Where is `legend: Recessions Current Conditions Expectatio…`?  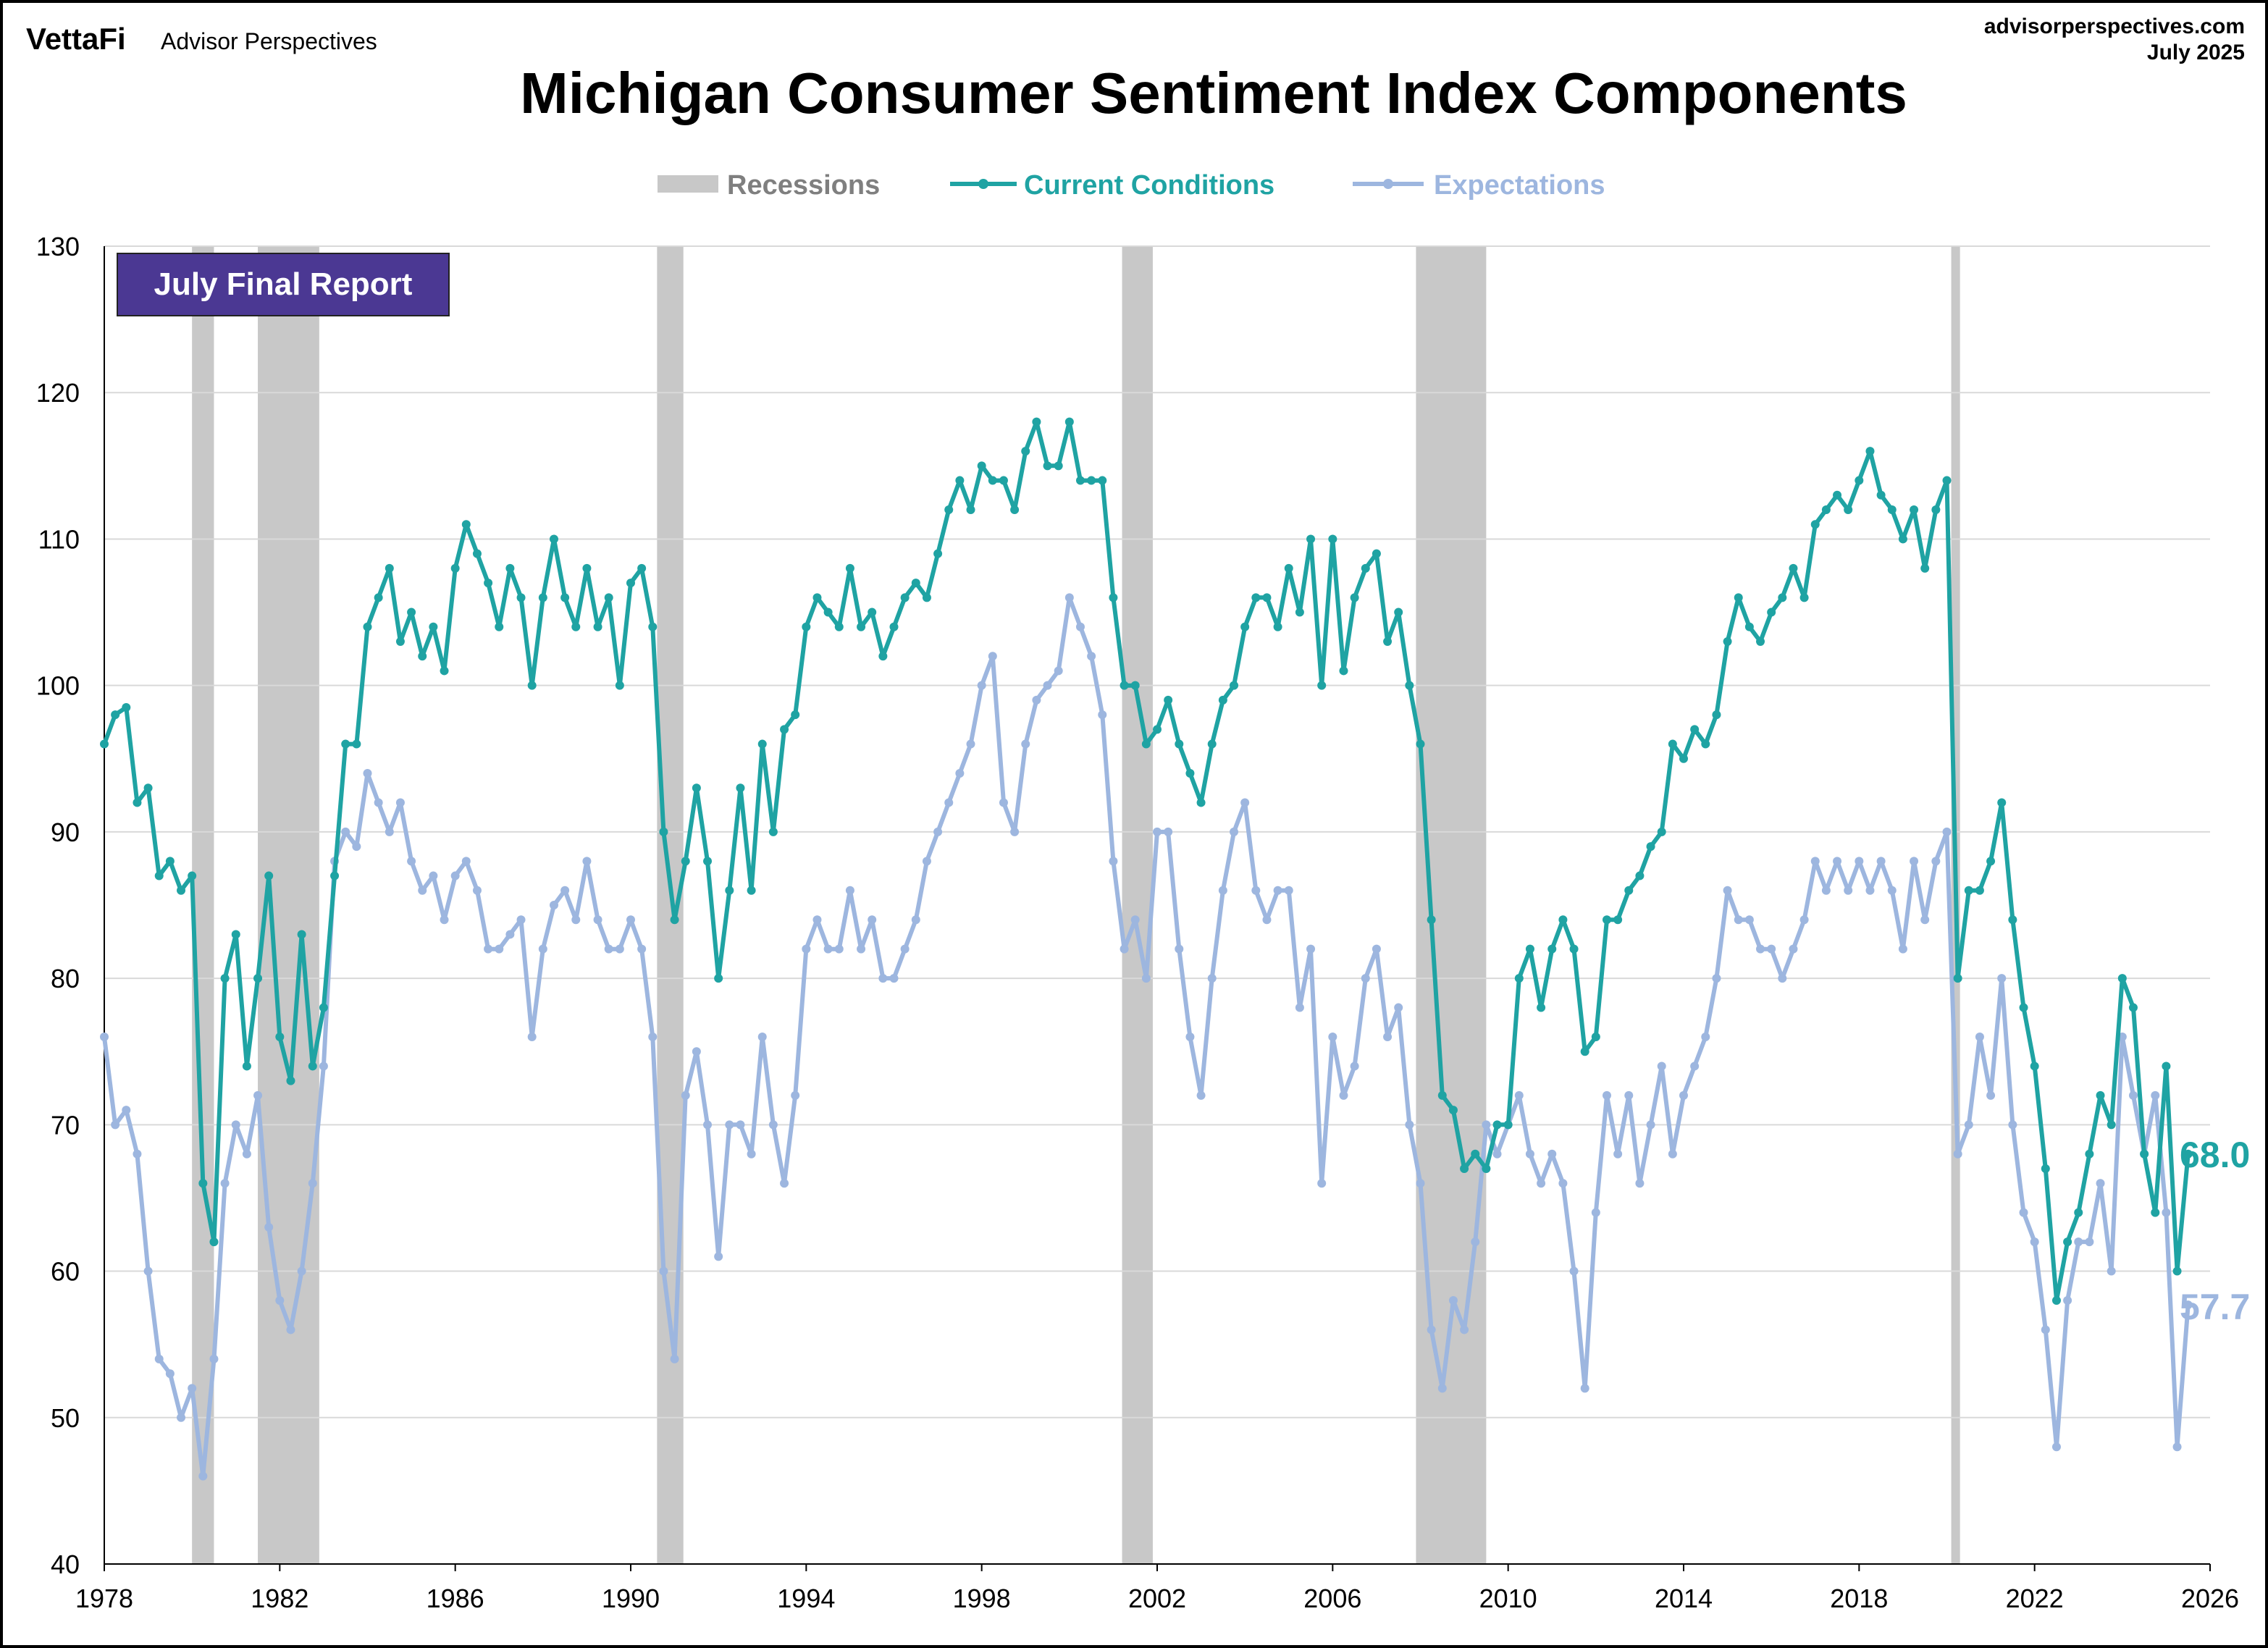 legend: Recessions Current Conditions Expectatio… is located at coordinates (1131, 185).